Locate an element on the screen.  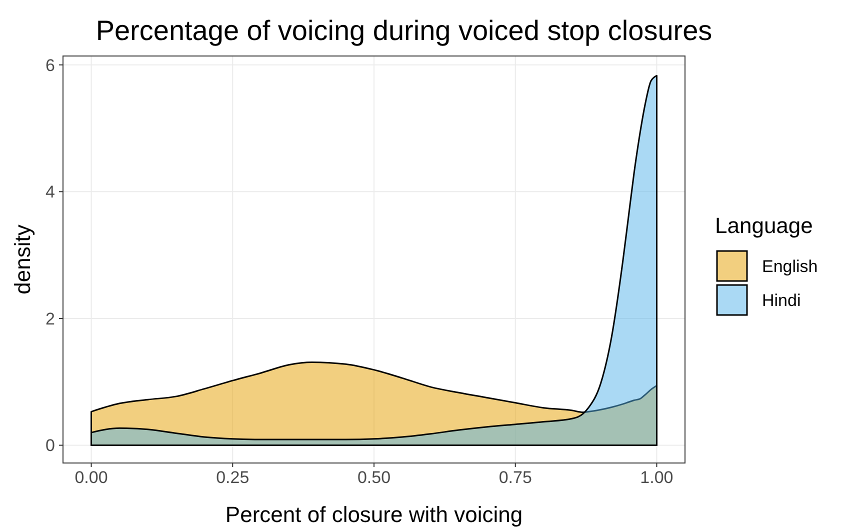
x-tick-label: 0.75 is located at coordinates (515, 477).